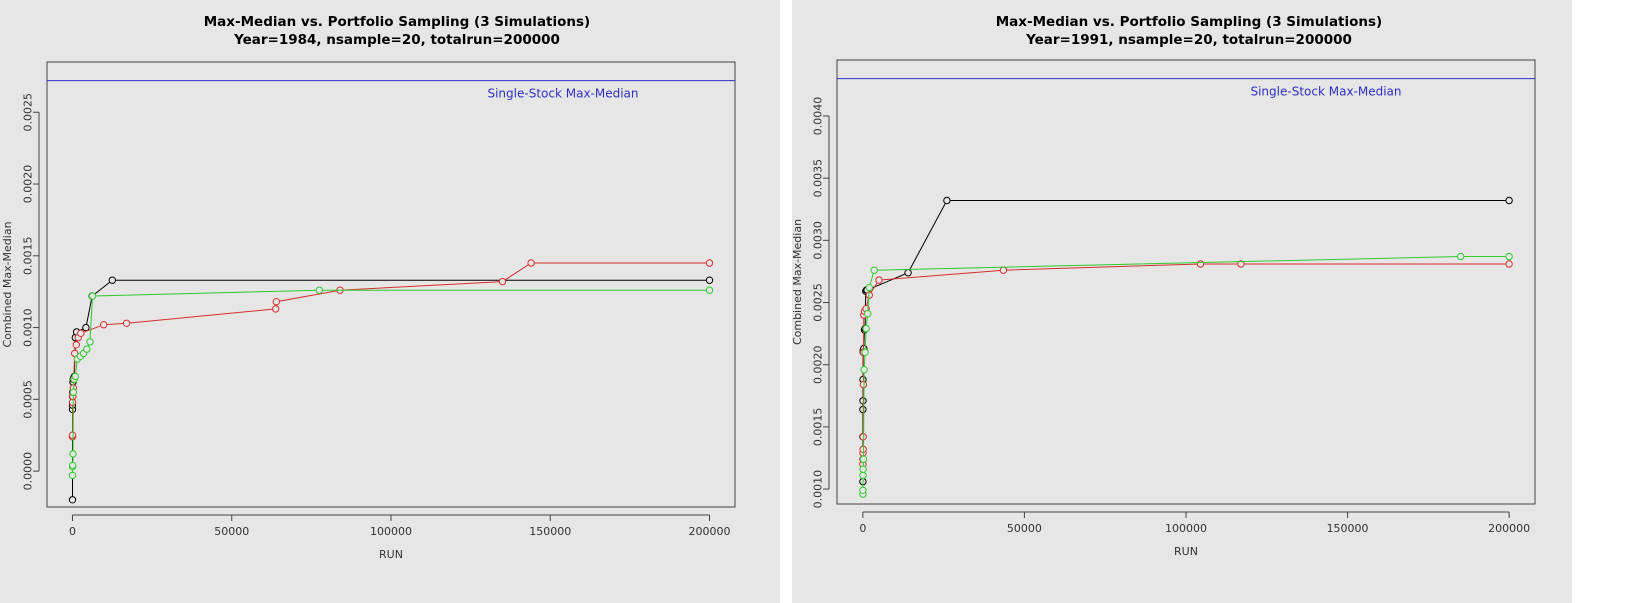 The image size is (1631, 603). I want to click on chart-subtitle: Year=1984, nsample=20, totalrun=200000, so click(396, 40).